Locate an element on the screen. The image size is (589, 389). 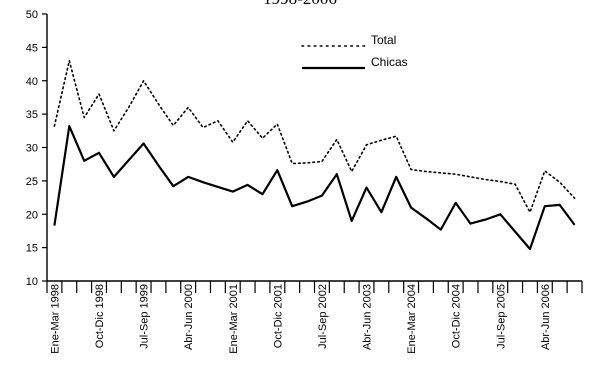
x-tick-label: Abr-Jun 2000 is located at coordinates (189, 317).